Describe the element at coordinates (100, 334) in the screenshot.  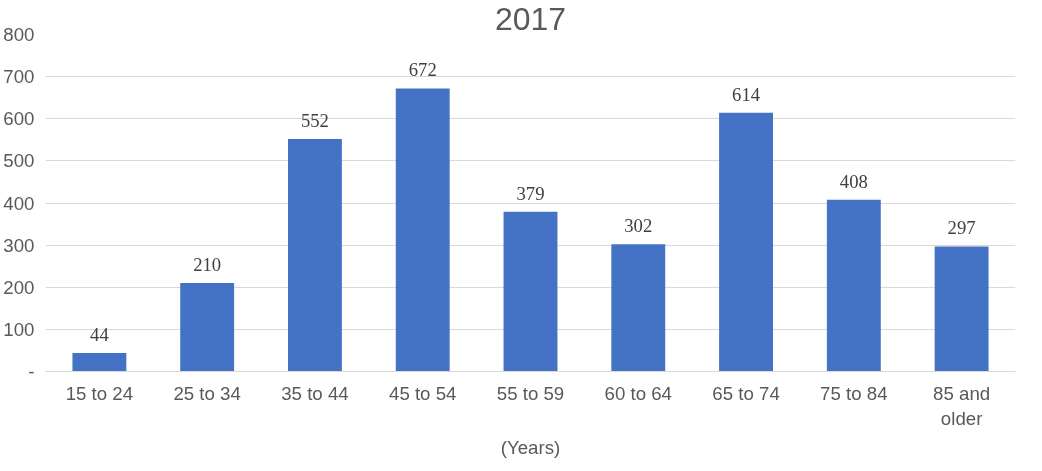
I see `data-label: 44` at that location.